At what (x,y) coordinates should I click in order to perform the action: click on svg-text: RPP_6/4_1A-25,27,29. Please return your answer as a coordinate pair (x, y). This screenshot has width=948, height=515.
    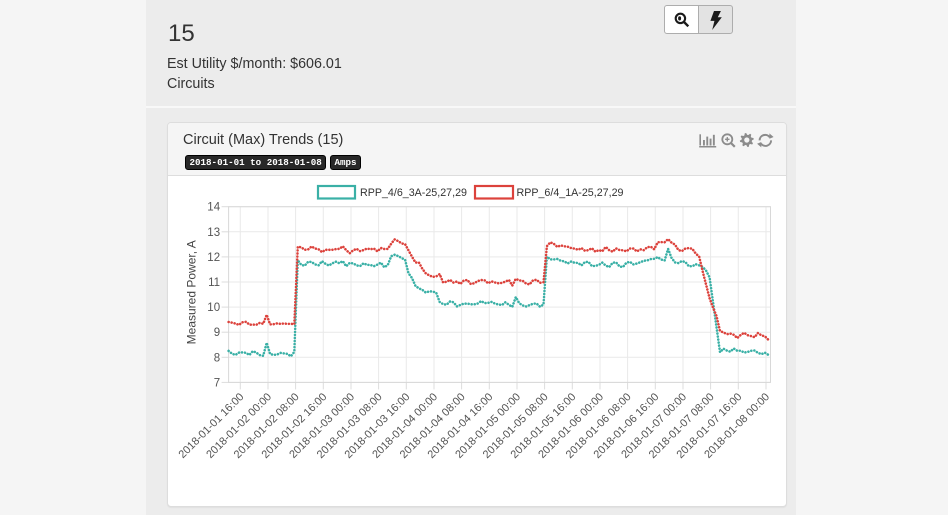
    Looking at the image, I should click on (570, 193).